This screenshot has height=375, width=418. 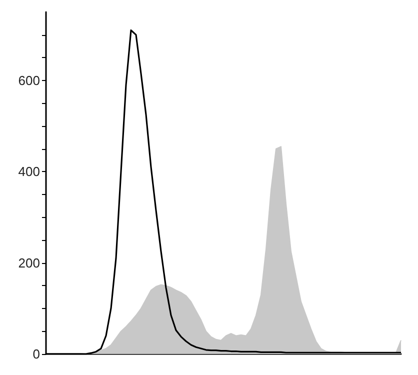 What do you see at coordinates (29, 262) in the screenshot?
I see `y-tick-label: 200` at bounding box center [29, 262].